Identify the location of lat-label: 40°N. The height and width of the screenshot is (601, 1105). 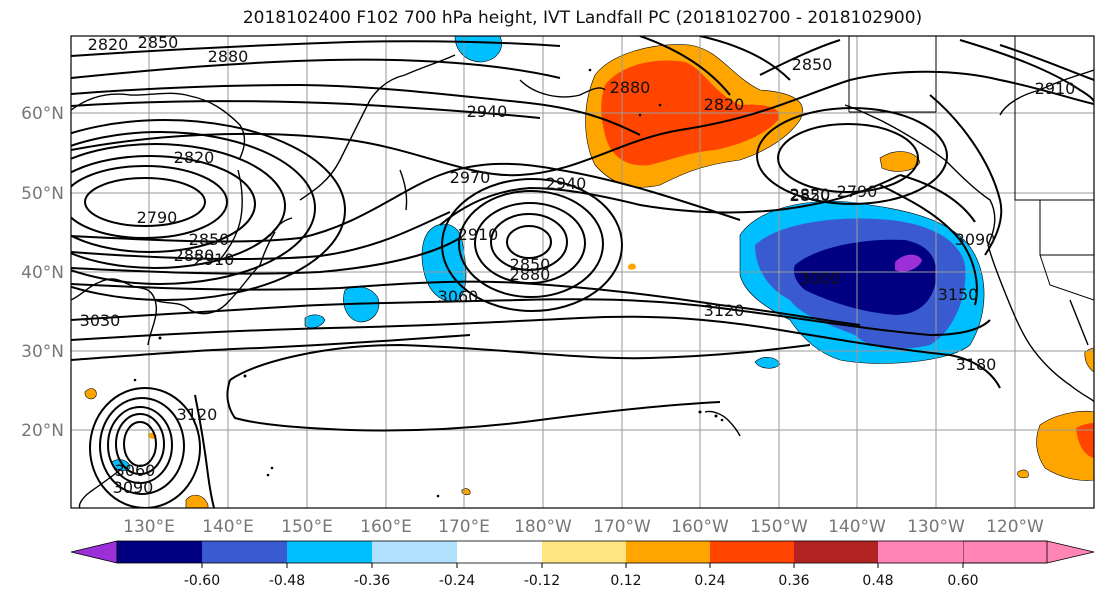
(42, 273).